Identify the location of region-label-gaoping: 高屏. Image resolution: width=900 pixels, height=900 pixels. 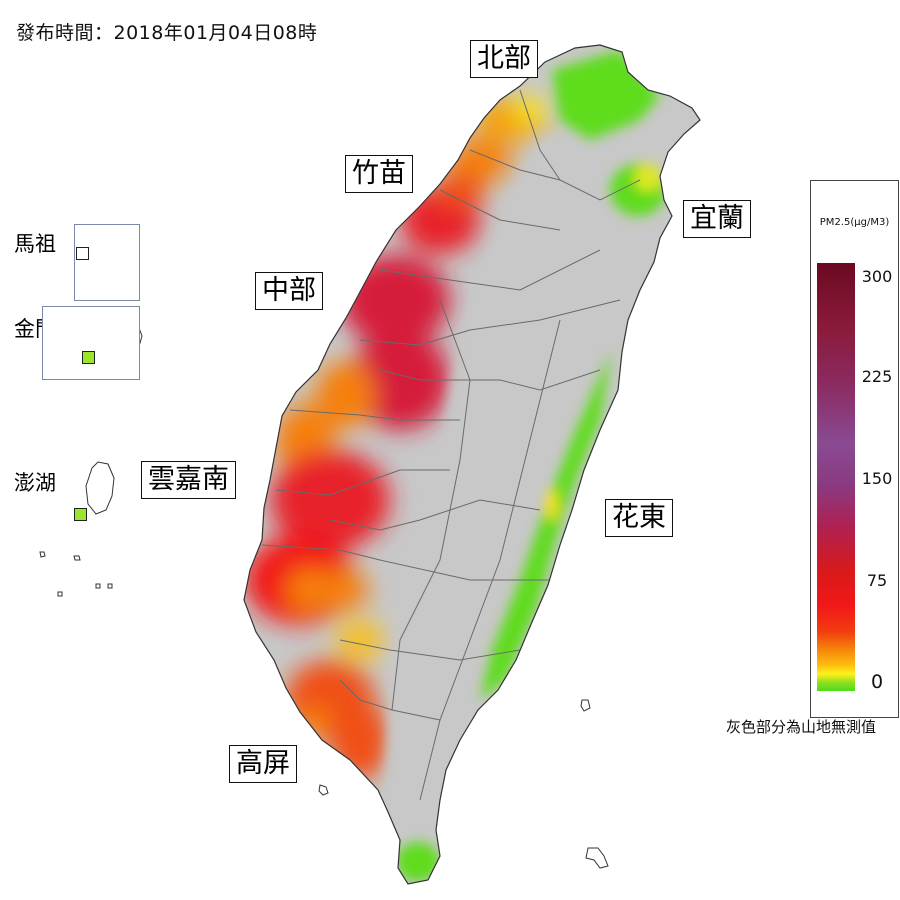
(263, 764).